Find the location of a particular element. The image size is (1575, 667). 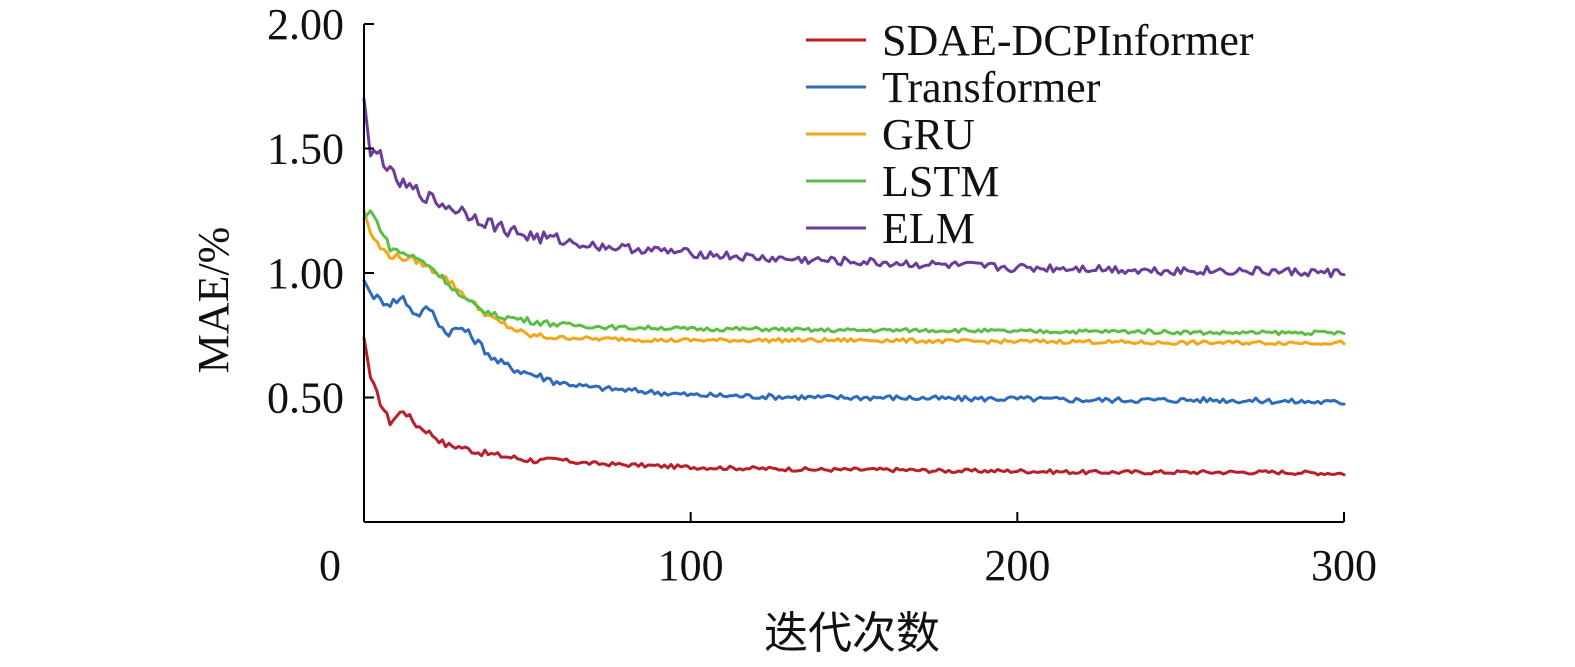

legend-label: GRU is located at coordinates (928, 134).